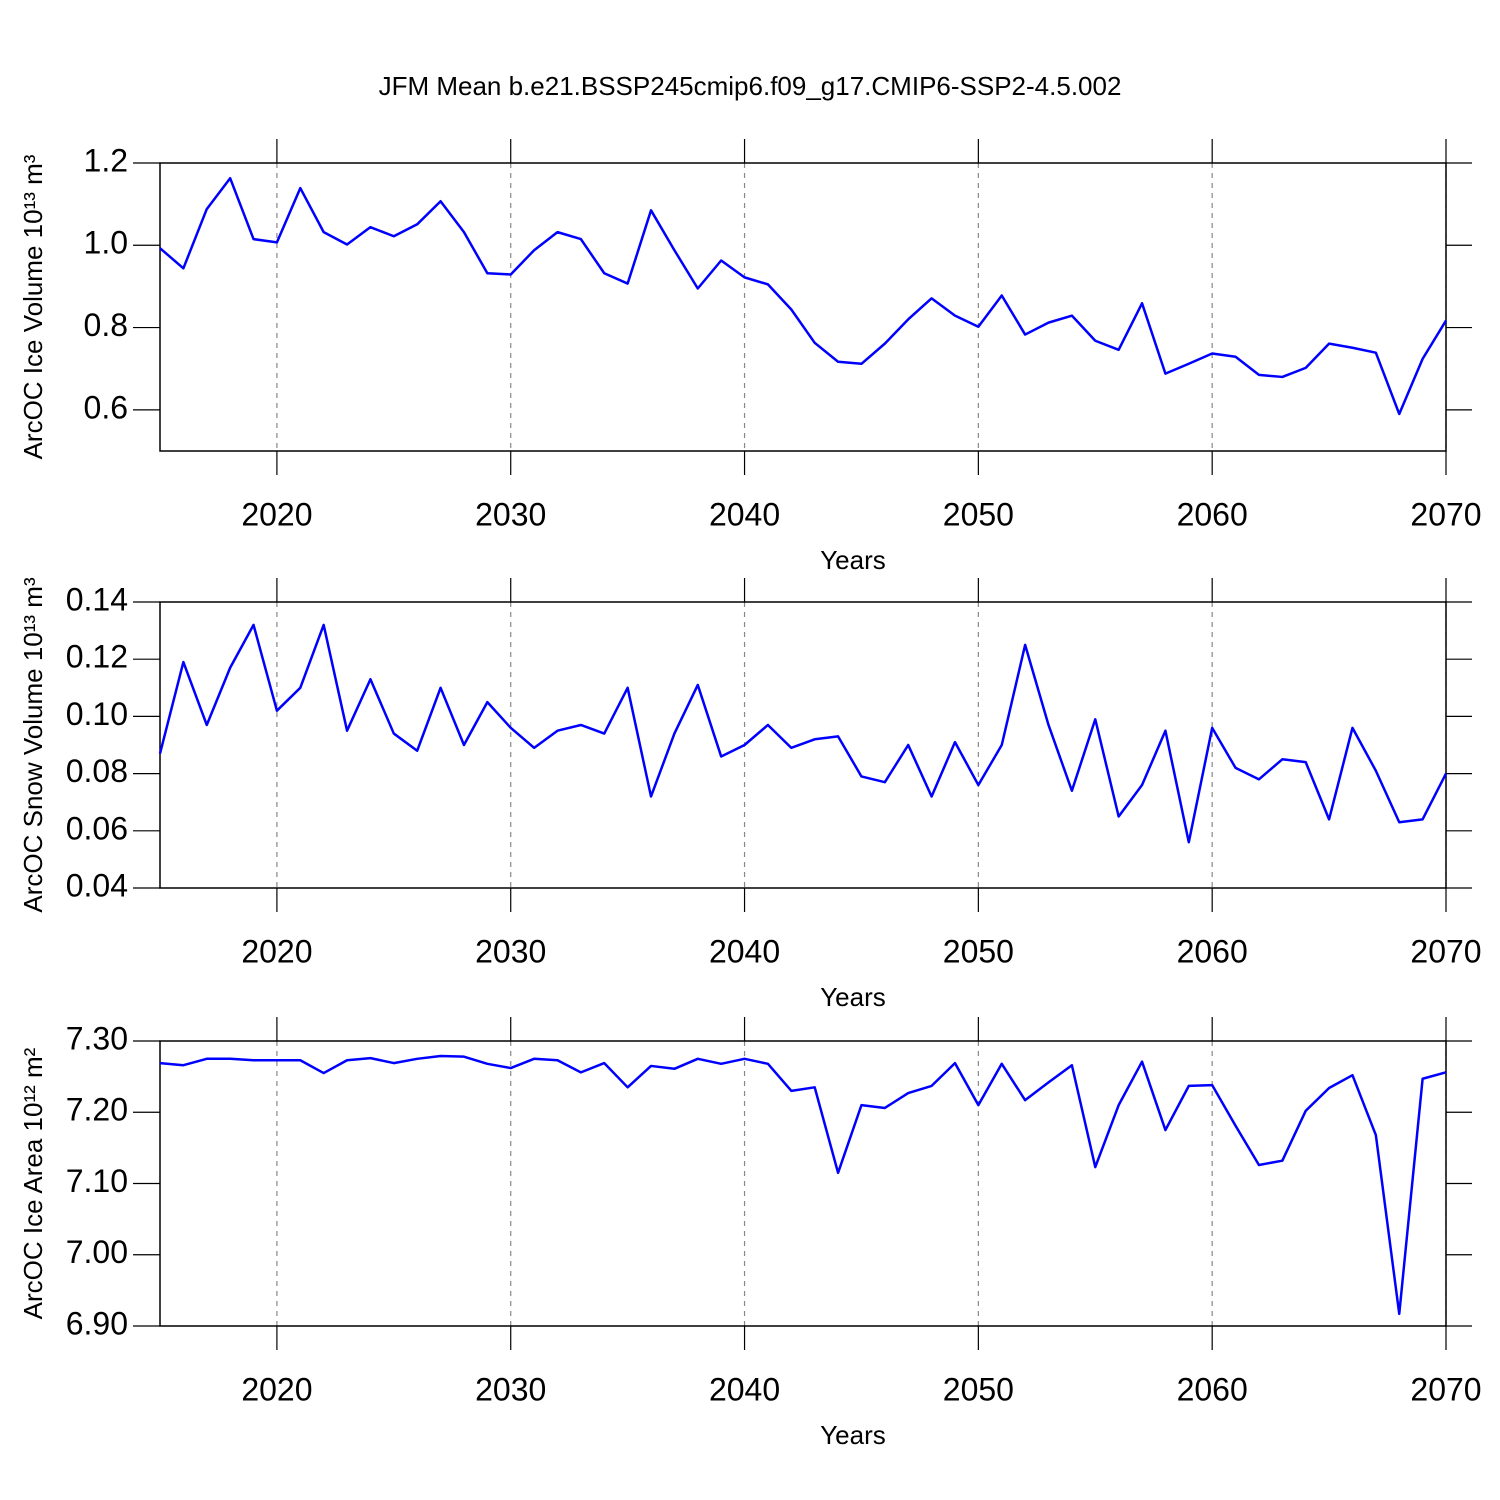 This screenshot has width=1500, height=1500. I want to click on y-axis-title: ArcOC Ice Area 10¹² m², so click(33, 1183).